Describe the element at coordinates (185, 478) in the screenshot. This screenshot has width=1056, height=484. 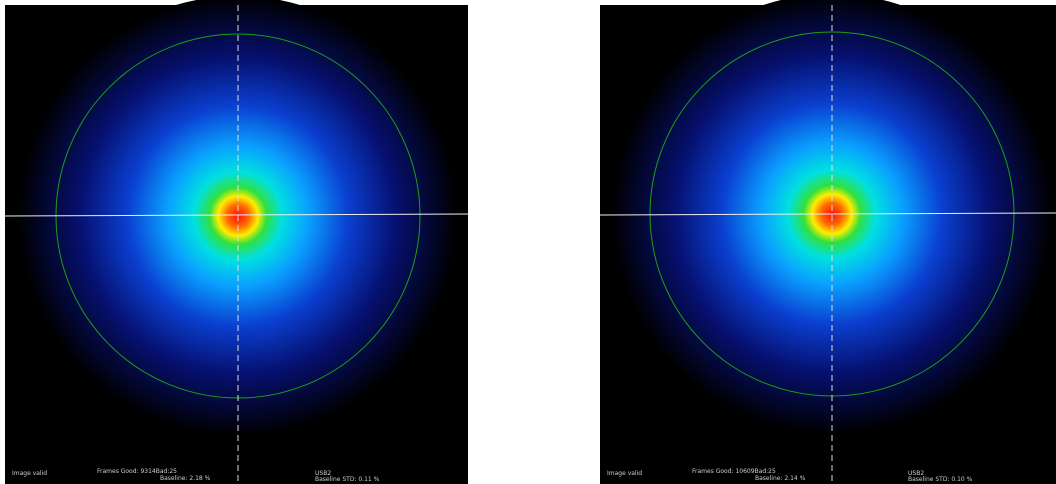
I see `baseline-text: Baseline: 2.18 %` at that location.